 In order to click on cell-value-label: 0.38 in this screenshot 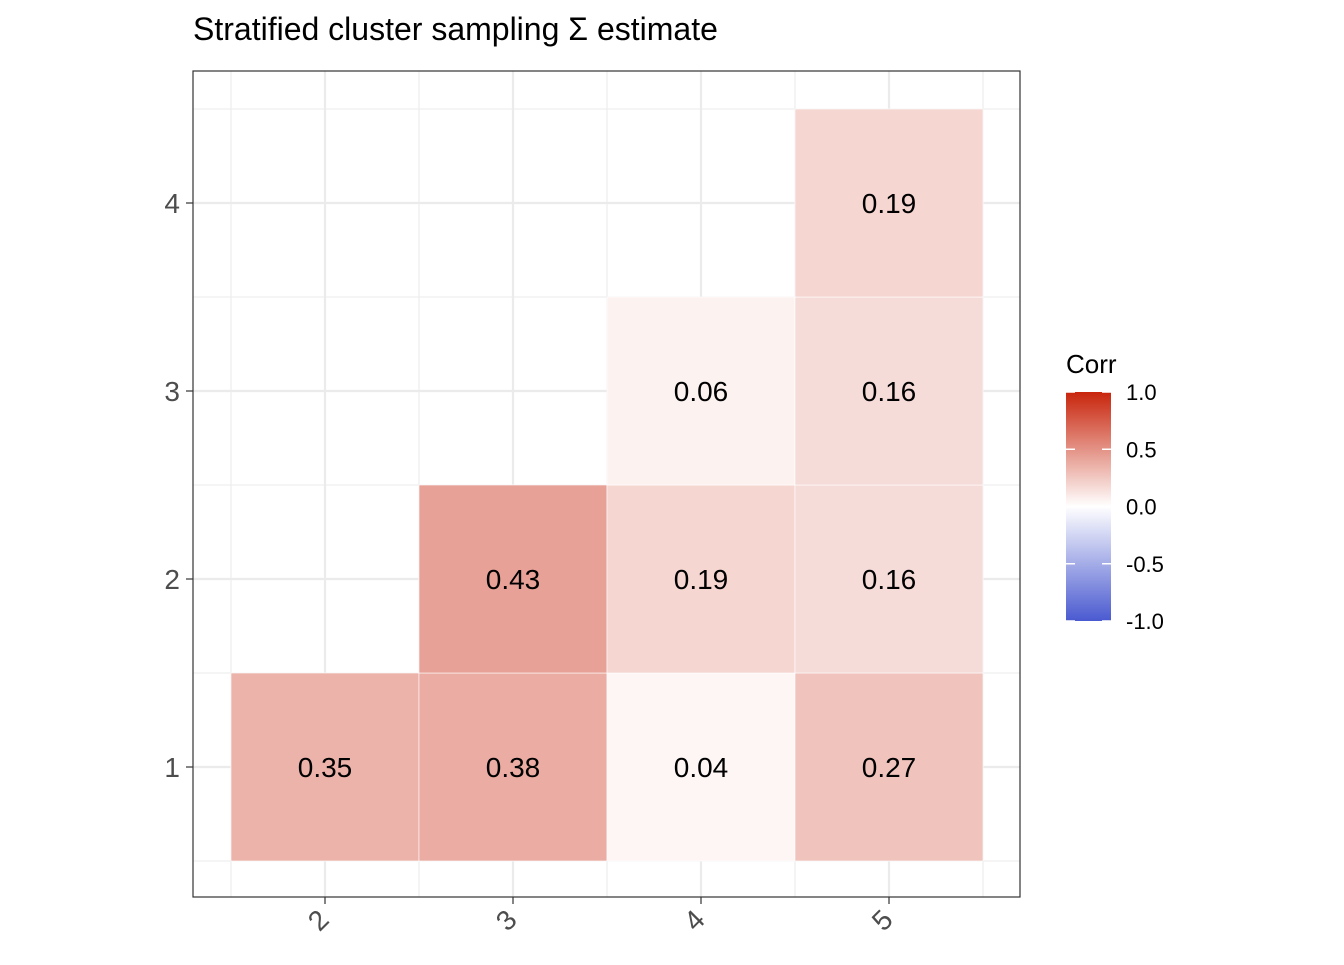, I will do `click(513, 767)`.